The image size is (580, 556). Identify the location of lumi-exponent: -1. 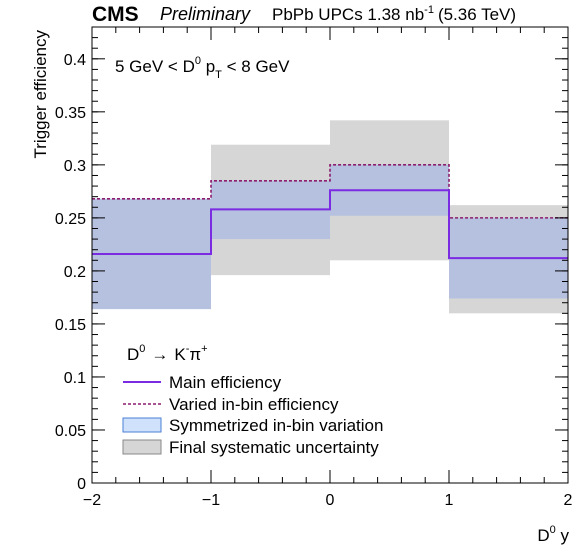
(429, 10).